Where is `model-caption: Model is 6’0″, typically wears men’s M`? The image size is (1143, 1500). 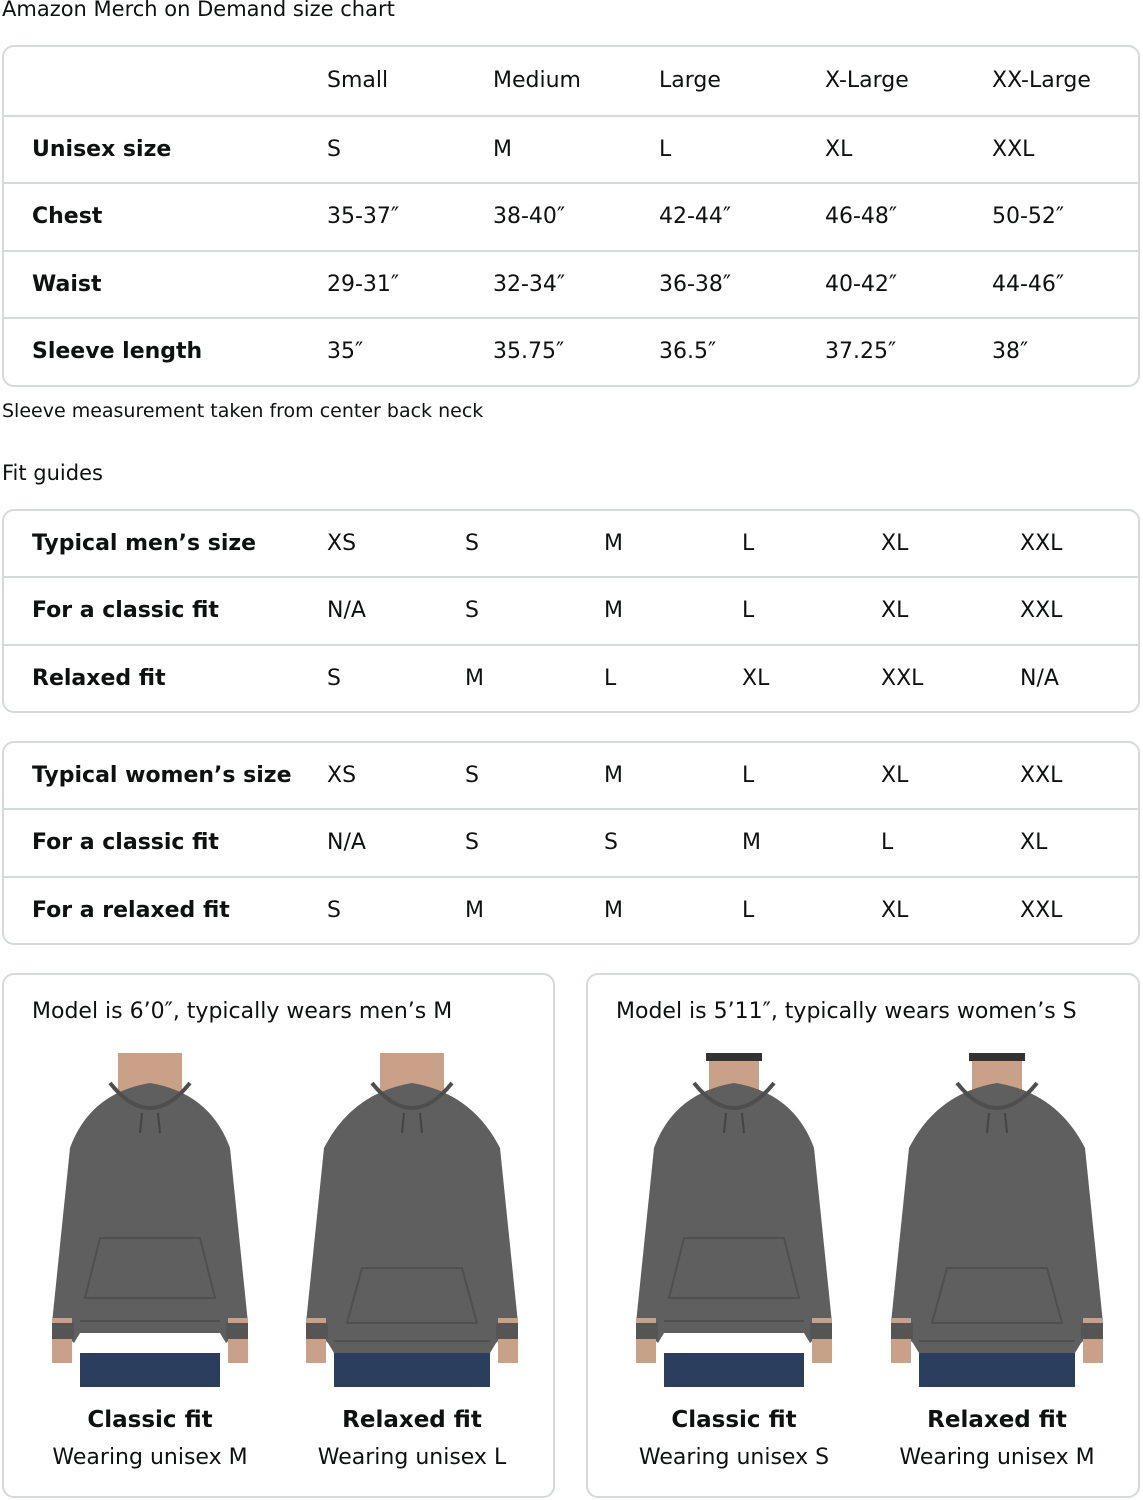 model-caption: Model is 6’0″, typically wears men’s M is located at coordinates (242, 1011).